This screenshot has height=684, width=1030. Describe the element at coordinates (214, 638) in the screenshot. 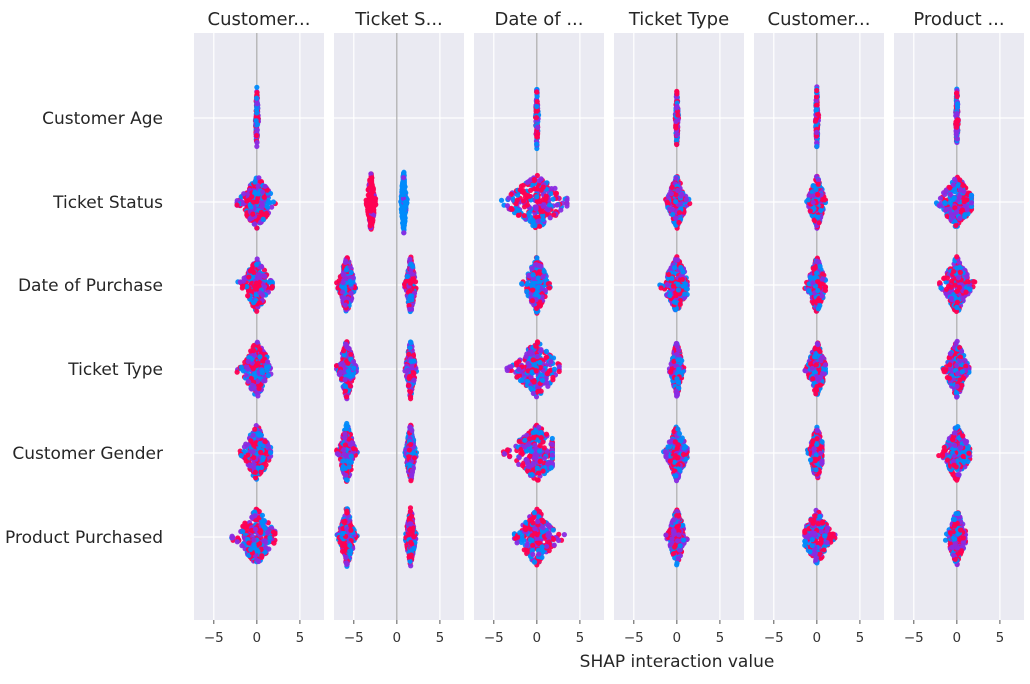

I see `x-tick-label: −5` at that location.